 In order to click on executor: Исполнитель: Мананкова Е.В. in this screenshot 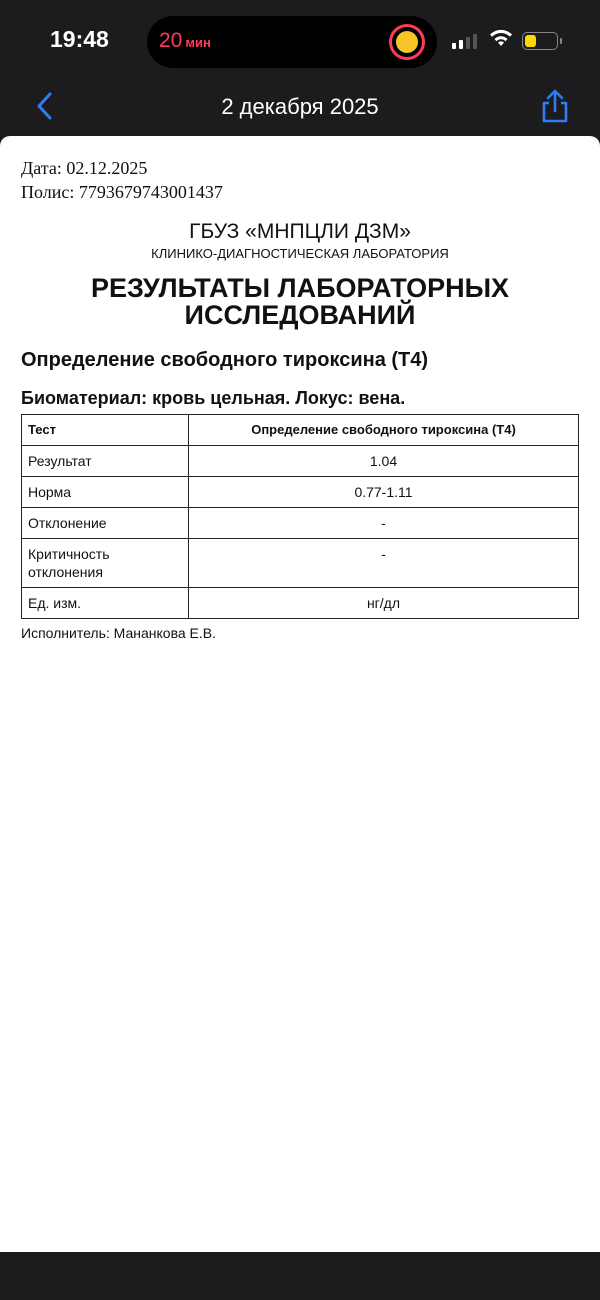, I will do `click(118, 633)`.